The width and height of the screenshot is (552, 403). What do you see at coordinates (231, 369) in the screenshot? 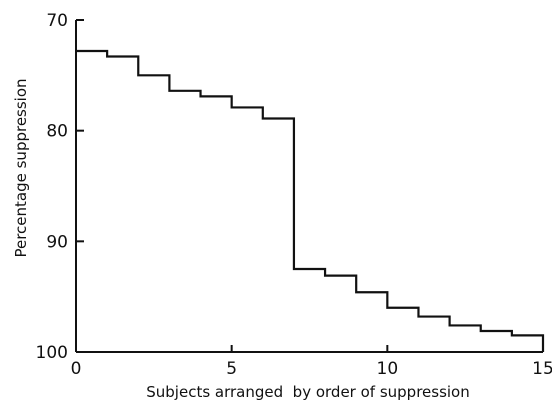
I see `x-tick-label: 5` at bounding box center [231, 369].